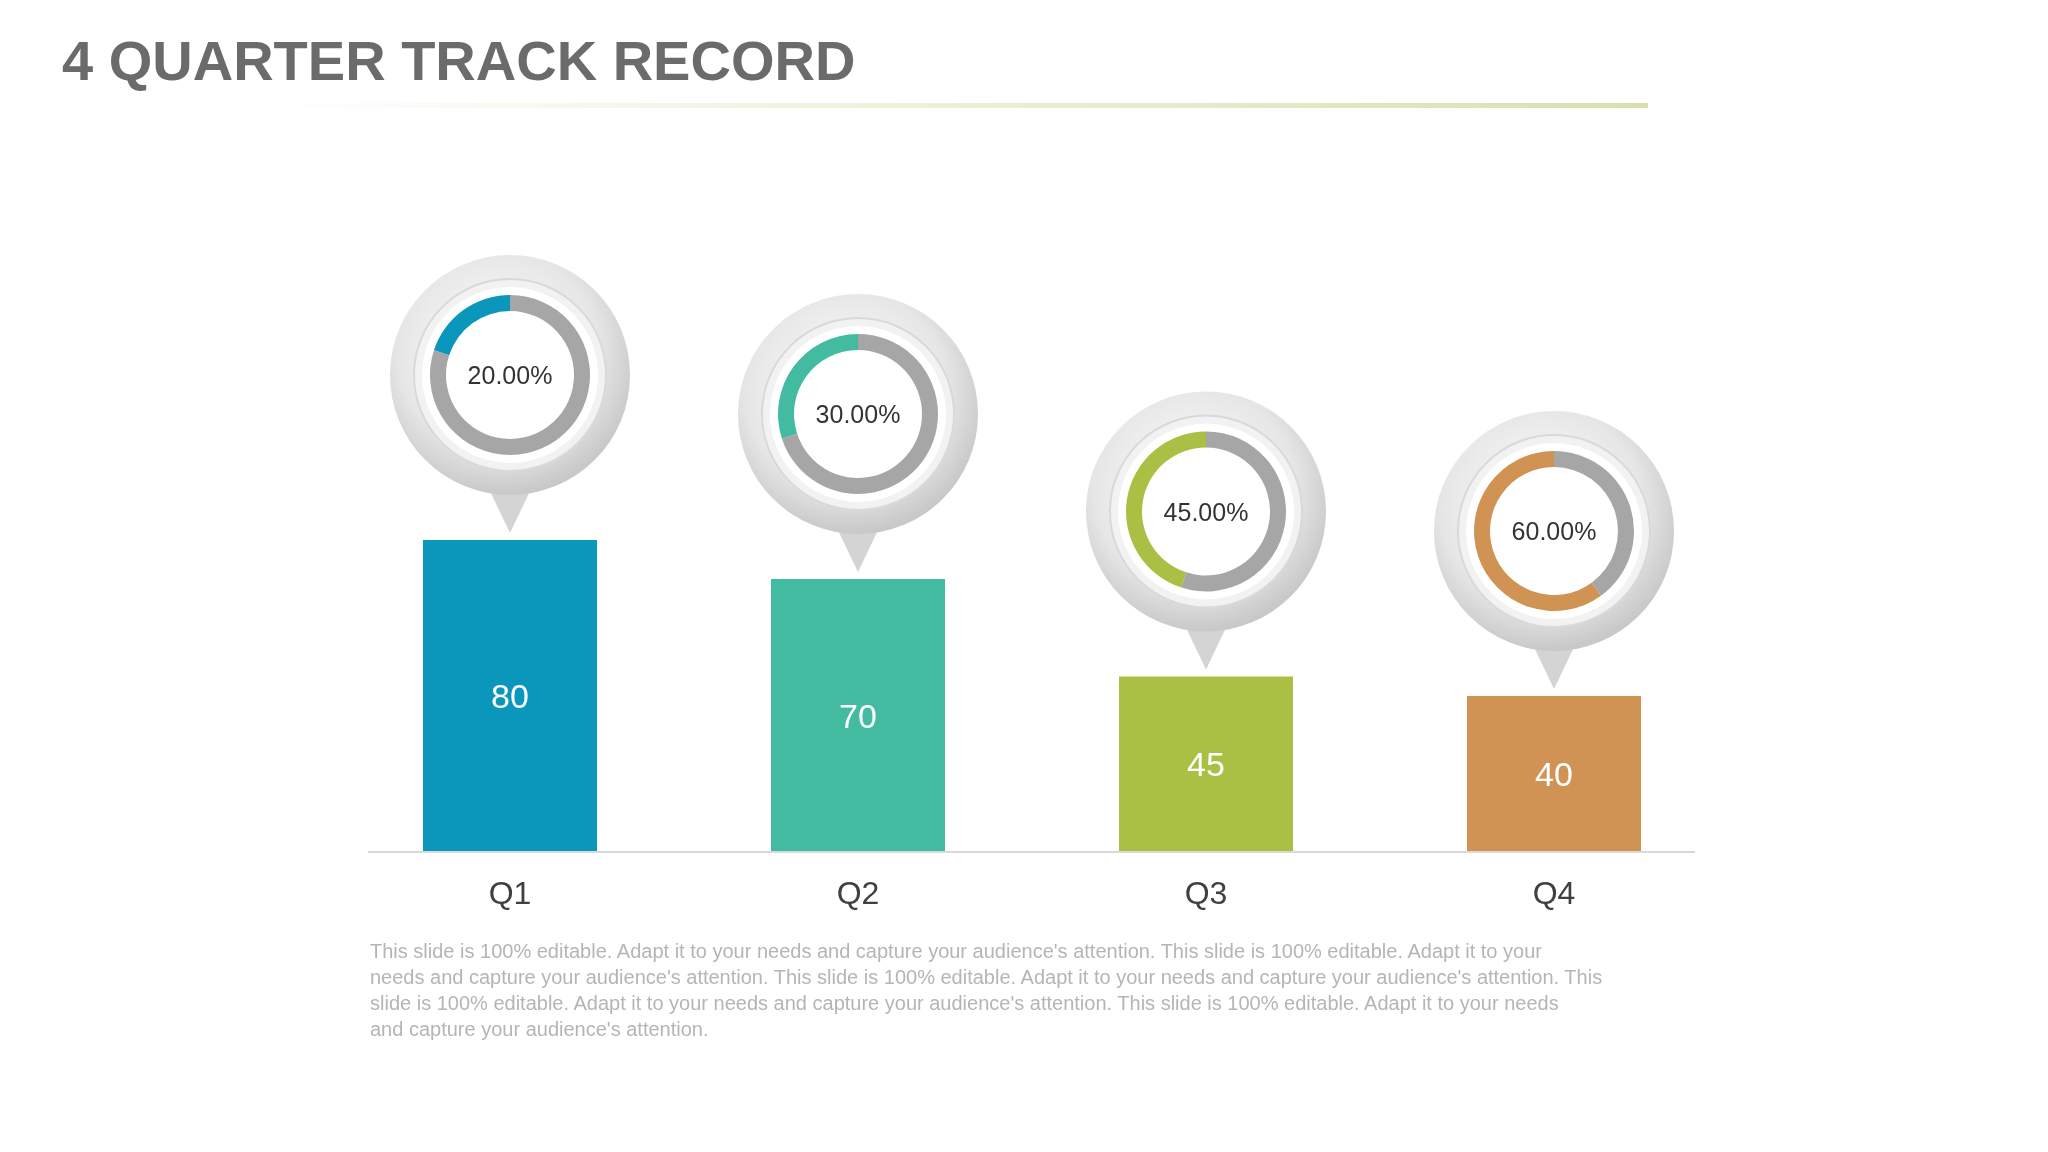 This screenshot has width=2048, height=1152. I want to click on data-label: 80, so click(510, 696).